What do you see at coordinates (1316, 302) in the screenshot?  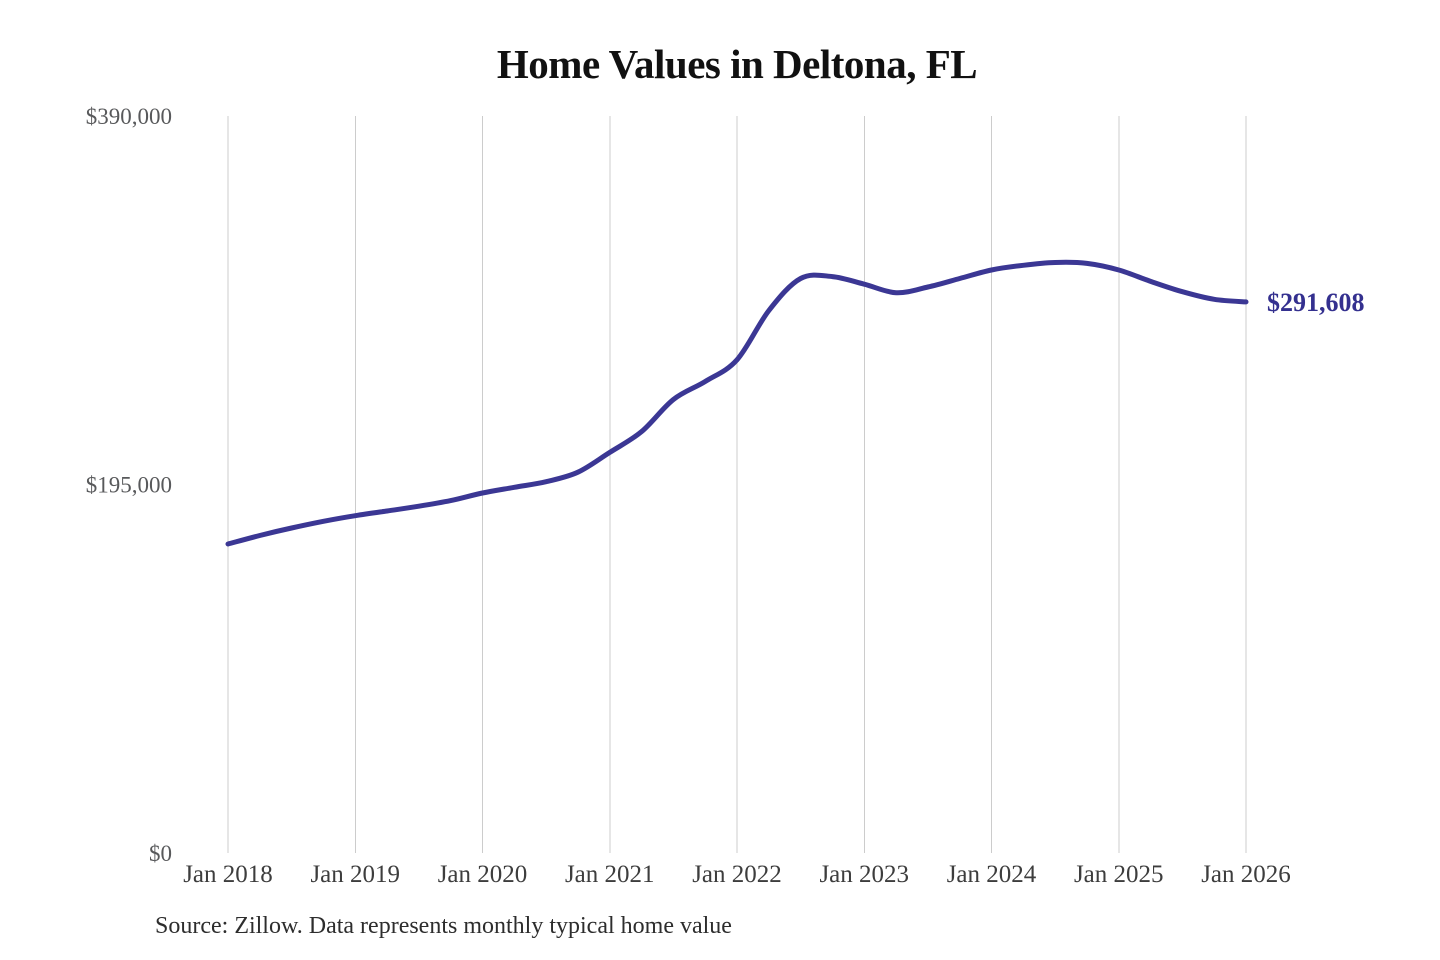 I see `current-value-label: $291,608` at bounding box center [1316, 302].